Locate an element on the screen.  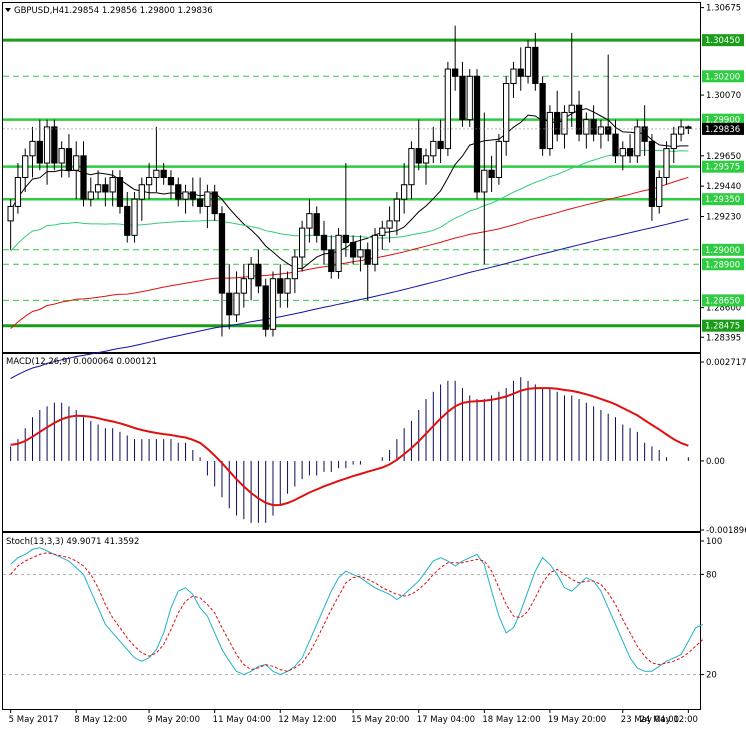
price-tick-label: 1.29440 is located at coordinates (723, 187).